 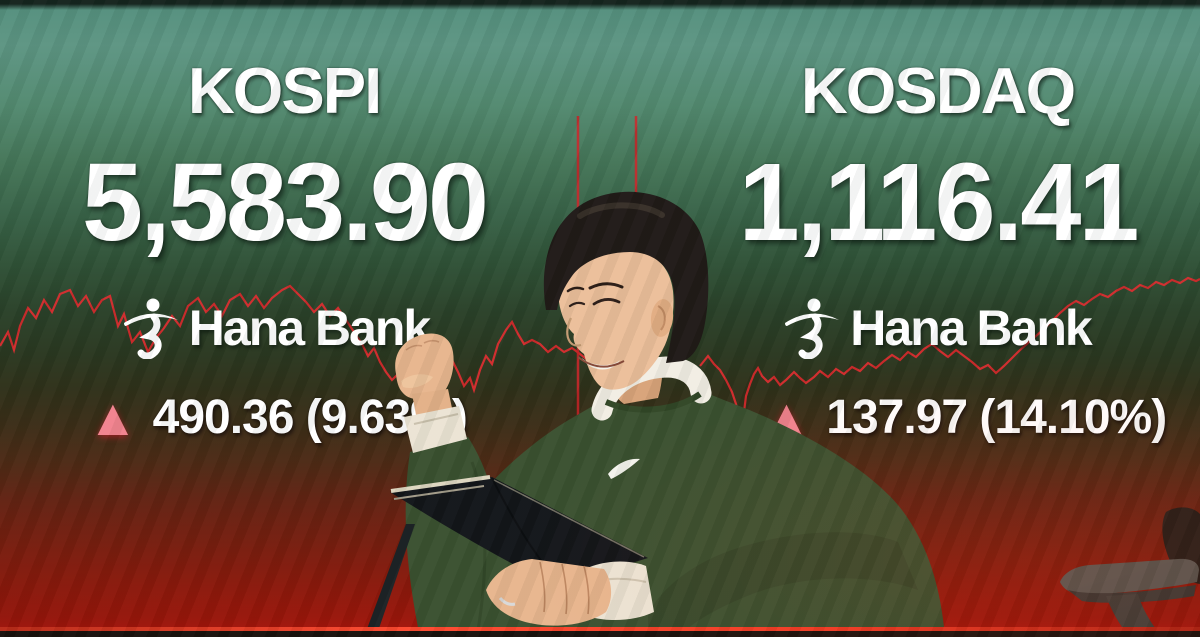 What do you see at coordinates (600, 629) in the screenshot?
I see `board-bottom-edge-line` at bounding box center [600, 629].